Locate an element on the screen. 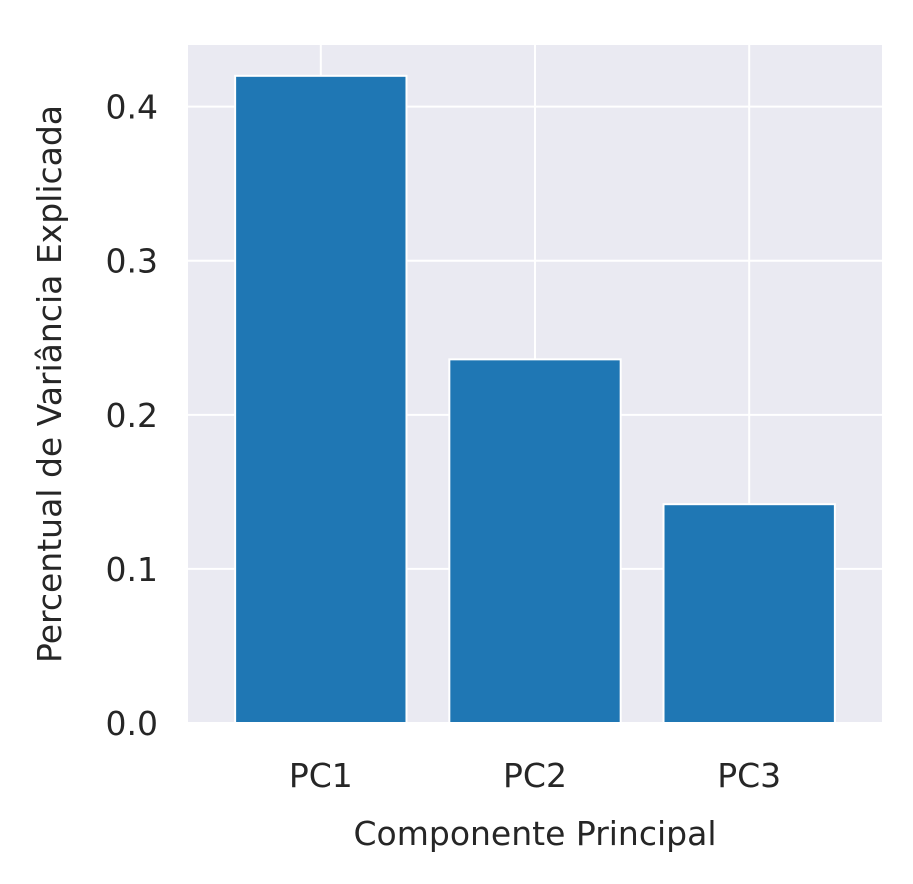 The height and width of the screenshot is (884, 913). y-tick-label: 0.1 is located at coordinates (132, 569).